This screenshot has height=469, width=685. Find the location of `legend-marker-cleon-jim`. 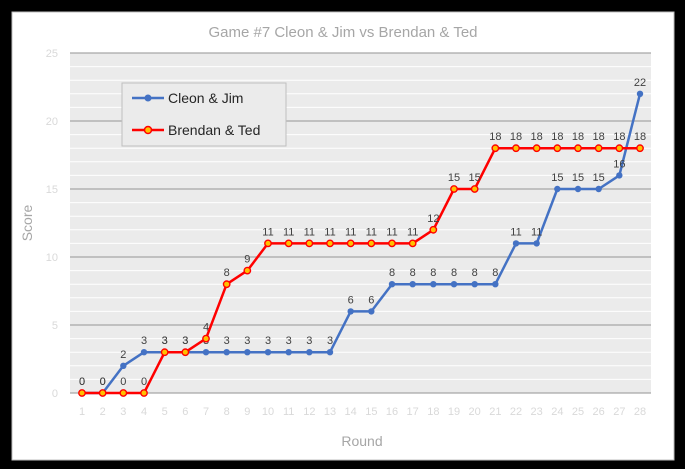

legend-marker-cleon-jim is located at coordinates (148, 98).